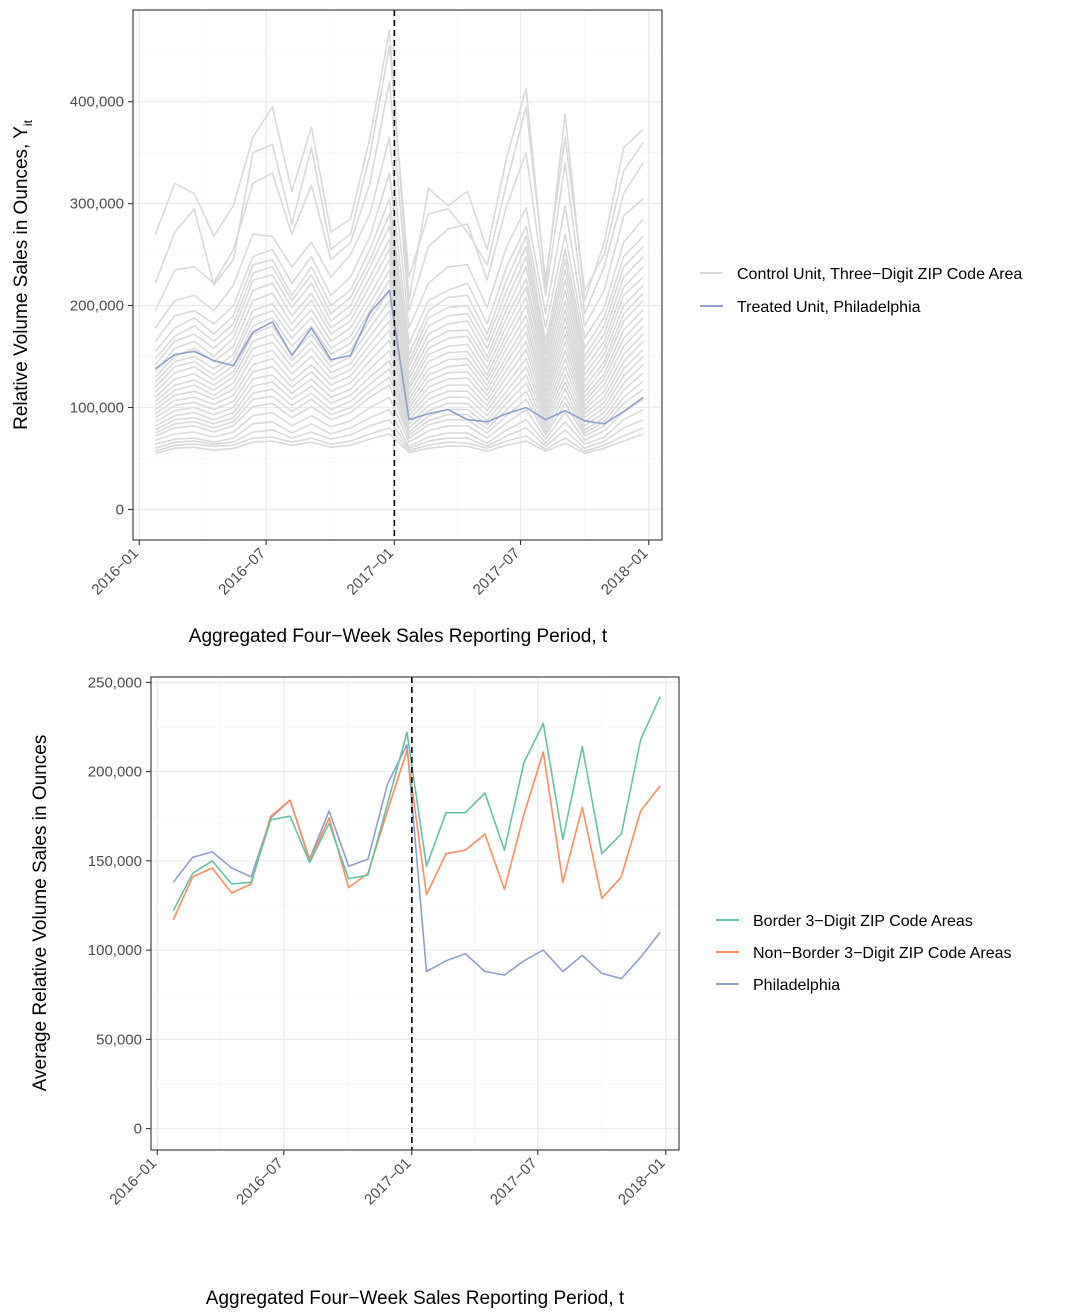 This screenshot has height=1313, width=1074. I want to click on top-y-tick-label: 300,000, so click(97, 204).